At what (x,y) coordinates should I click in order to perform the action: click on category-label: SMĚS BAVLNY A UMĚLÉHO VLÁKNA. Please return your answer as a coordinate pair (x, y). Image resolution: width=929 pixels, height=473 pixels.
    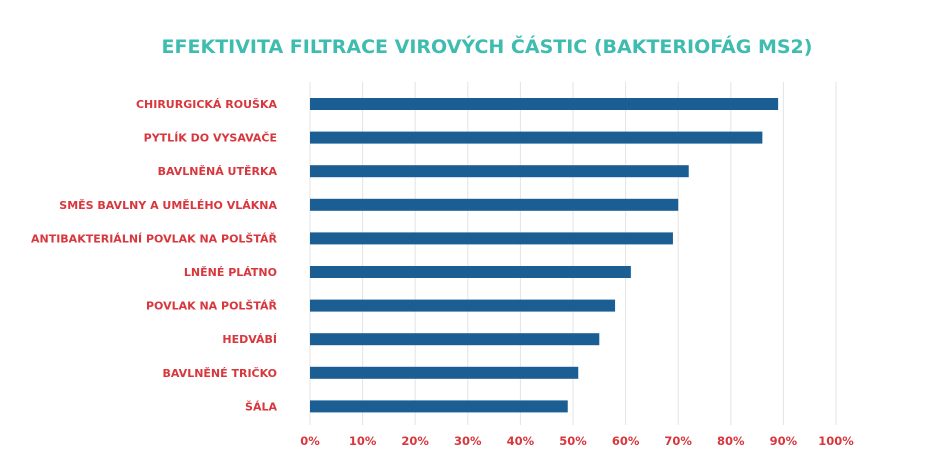
    Looking at the image, I should click on (168, 205).